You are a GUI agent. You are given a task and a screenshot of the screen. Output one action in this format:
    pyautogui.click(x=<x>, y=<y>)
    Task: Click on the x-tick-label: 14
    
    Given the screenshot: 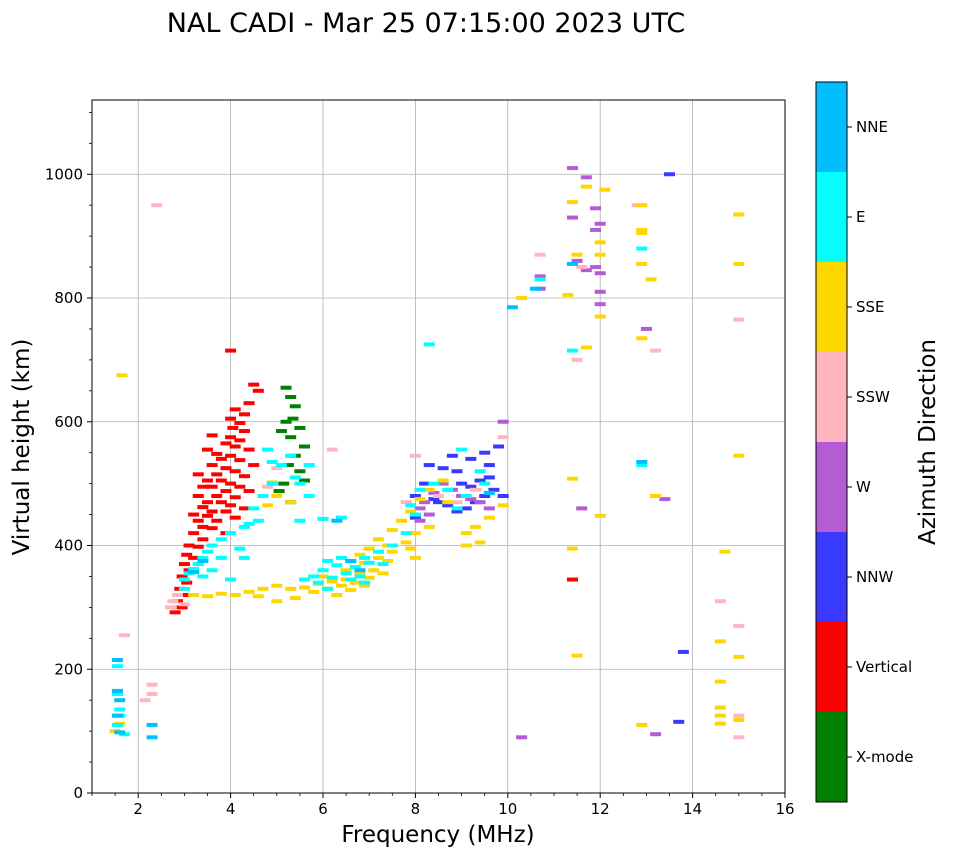 What is the action you would take?
    pyautogui.click(x=692, y=809)
    